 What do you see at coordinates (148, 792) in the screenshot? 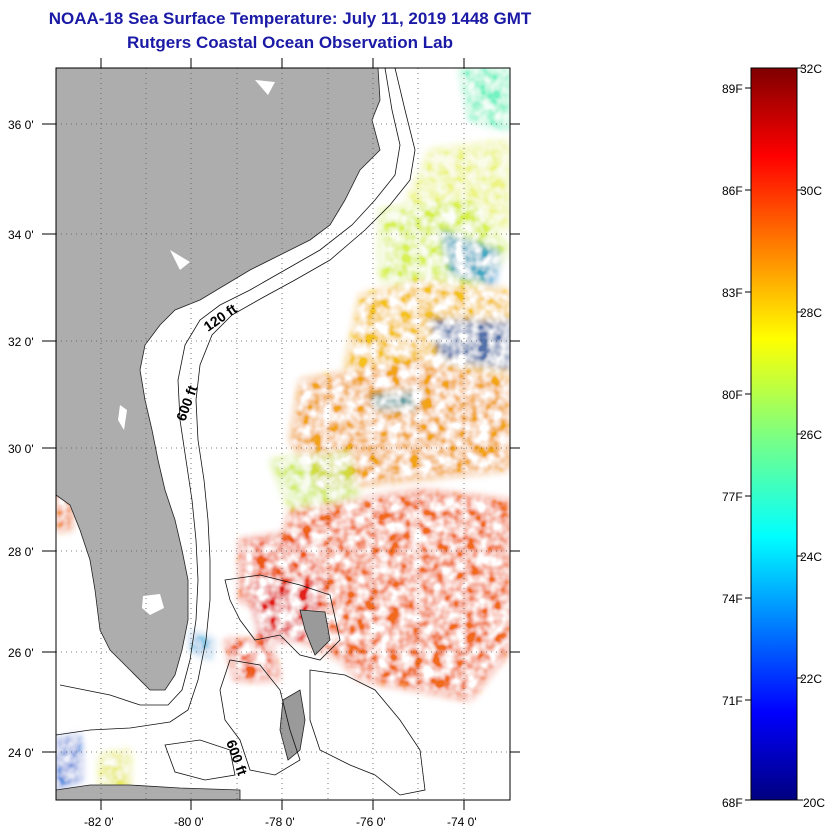
I see `cuba-landmass` at bounding box center [148, 792].